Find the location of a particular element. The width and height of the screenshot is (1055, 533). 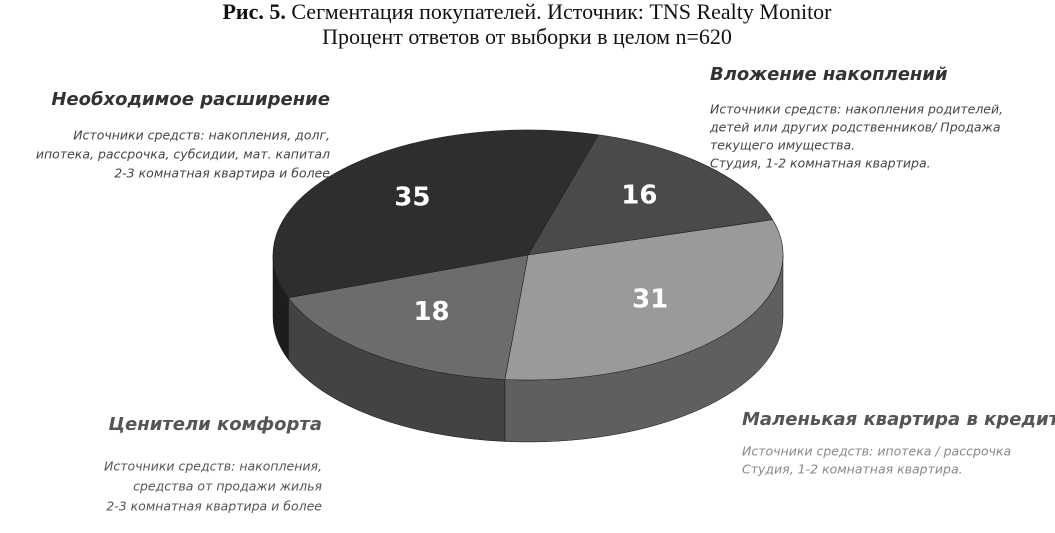

segment-description: Источники средств: ипотека / рассрочка is located at coordinates (876, 451).